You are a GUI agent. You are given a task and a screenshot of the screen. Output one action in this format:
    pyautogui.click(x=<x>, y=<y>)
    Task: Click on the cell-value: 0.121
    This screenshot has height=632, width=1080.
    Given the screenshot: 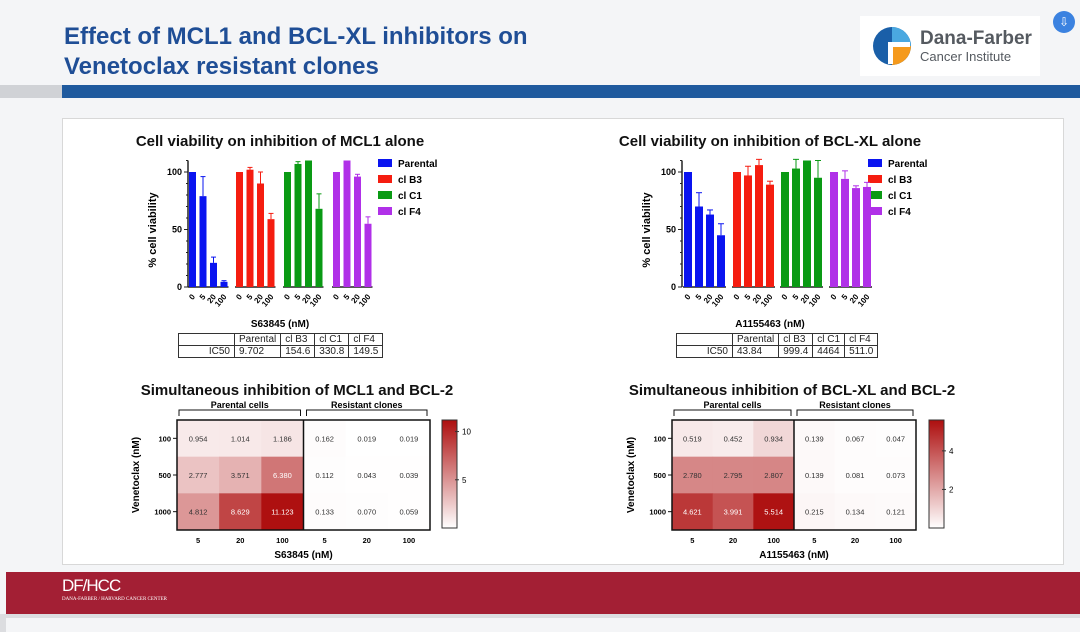 What is the action you would take?
    pyautogui.click(x=895, y=512)
    